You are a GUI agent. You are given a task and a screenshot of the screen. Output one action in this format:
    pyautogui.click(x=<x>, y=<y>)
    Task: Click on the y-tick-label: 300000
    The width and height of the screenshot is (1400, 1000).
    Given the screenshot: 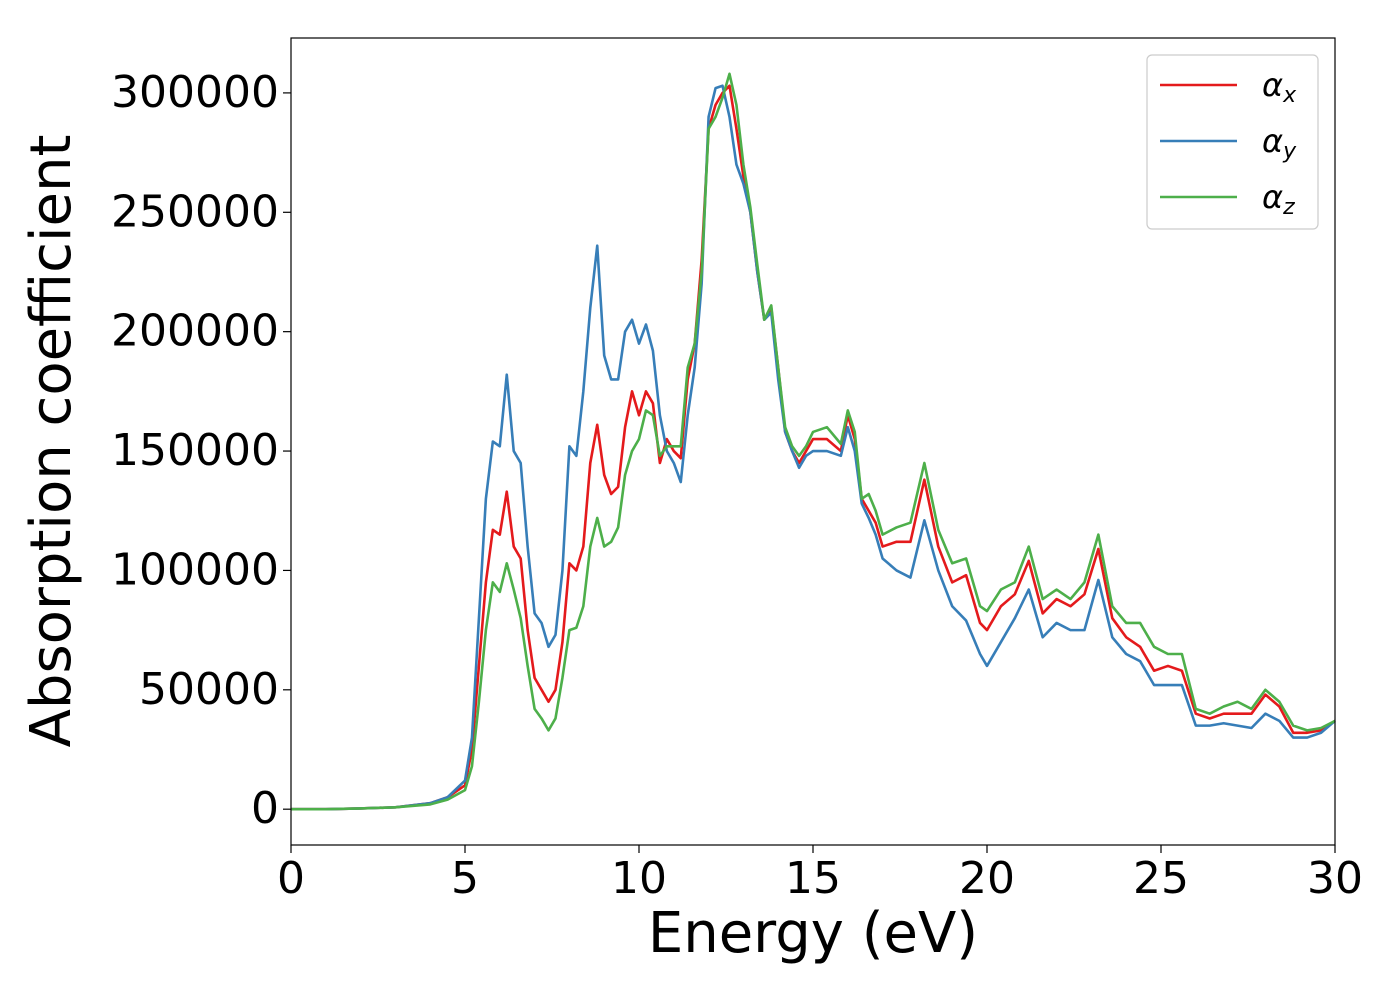 What is the action you would take?
    pyautogui.click(x=195, y=92)
    